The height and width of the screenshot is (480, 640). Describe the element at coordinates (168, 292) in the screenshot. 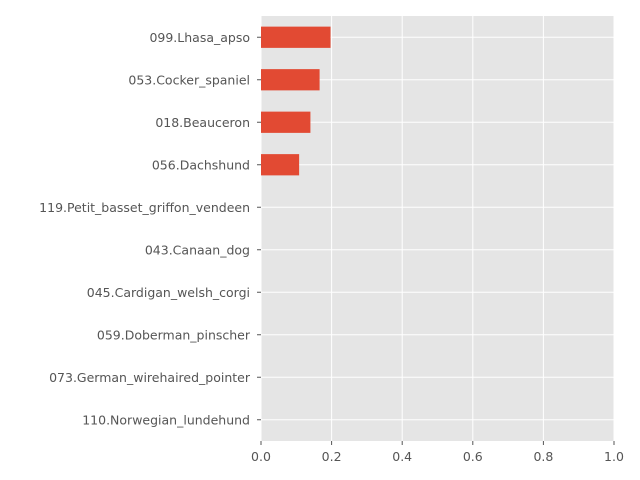

I see `category-label: 045.Cardigan_welsh_corgi` at that location.